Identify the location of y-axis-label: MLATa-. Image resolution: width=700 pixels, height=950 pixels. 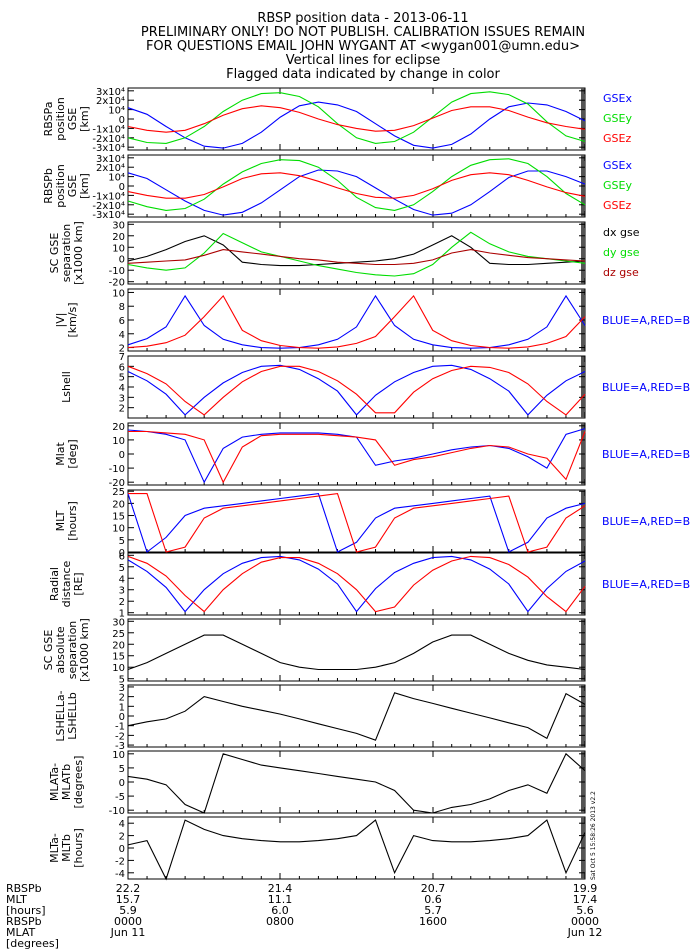
(54, 782).